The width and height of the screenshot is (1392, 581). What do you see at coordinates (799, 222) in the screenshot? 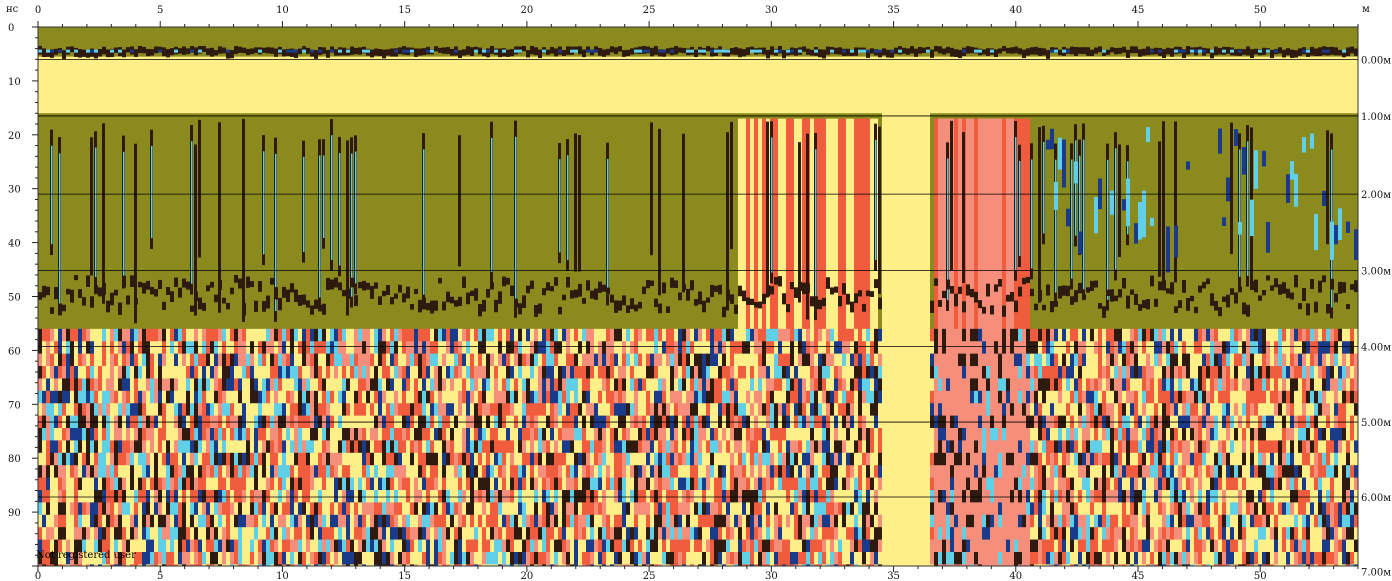
I see `dark-streak` at bounding box center [799, 222].